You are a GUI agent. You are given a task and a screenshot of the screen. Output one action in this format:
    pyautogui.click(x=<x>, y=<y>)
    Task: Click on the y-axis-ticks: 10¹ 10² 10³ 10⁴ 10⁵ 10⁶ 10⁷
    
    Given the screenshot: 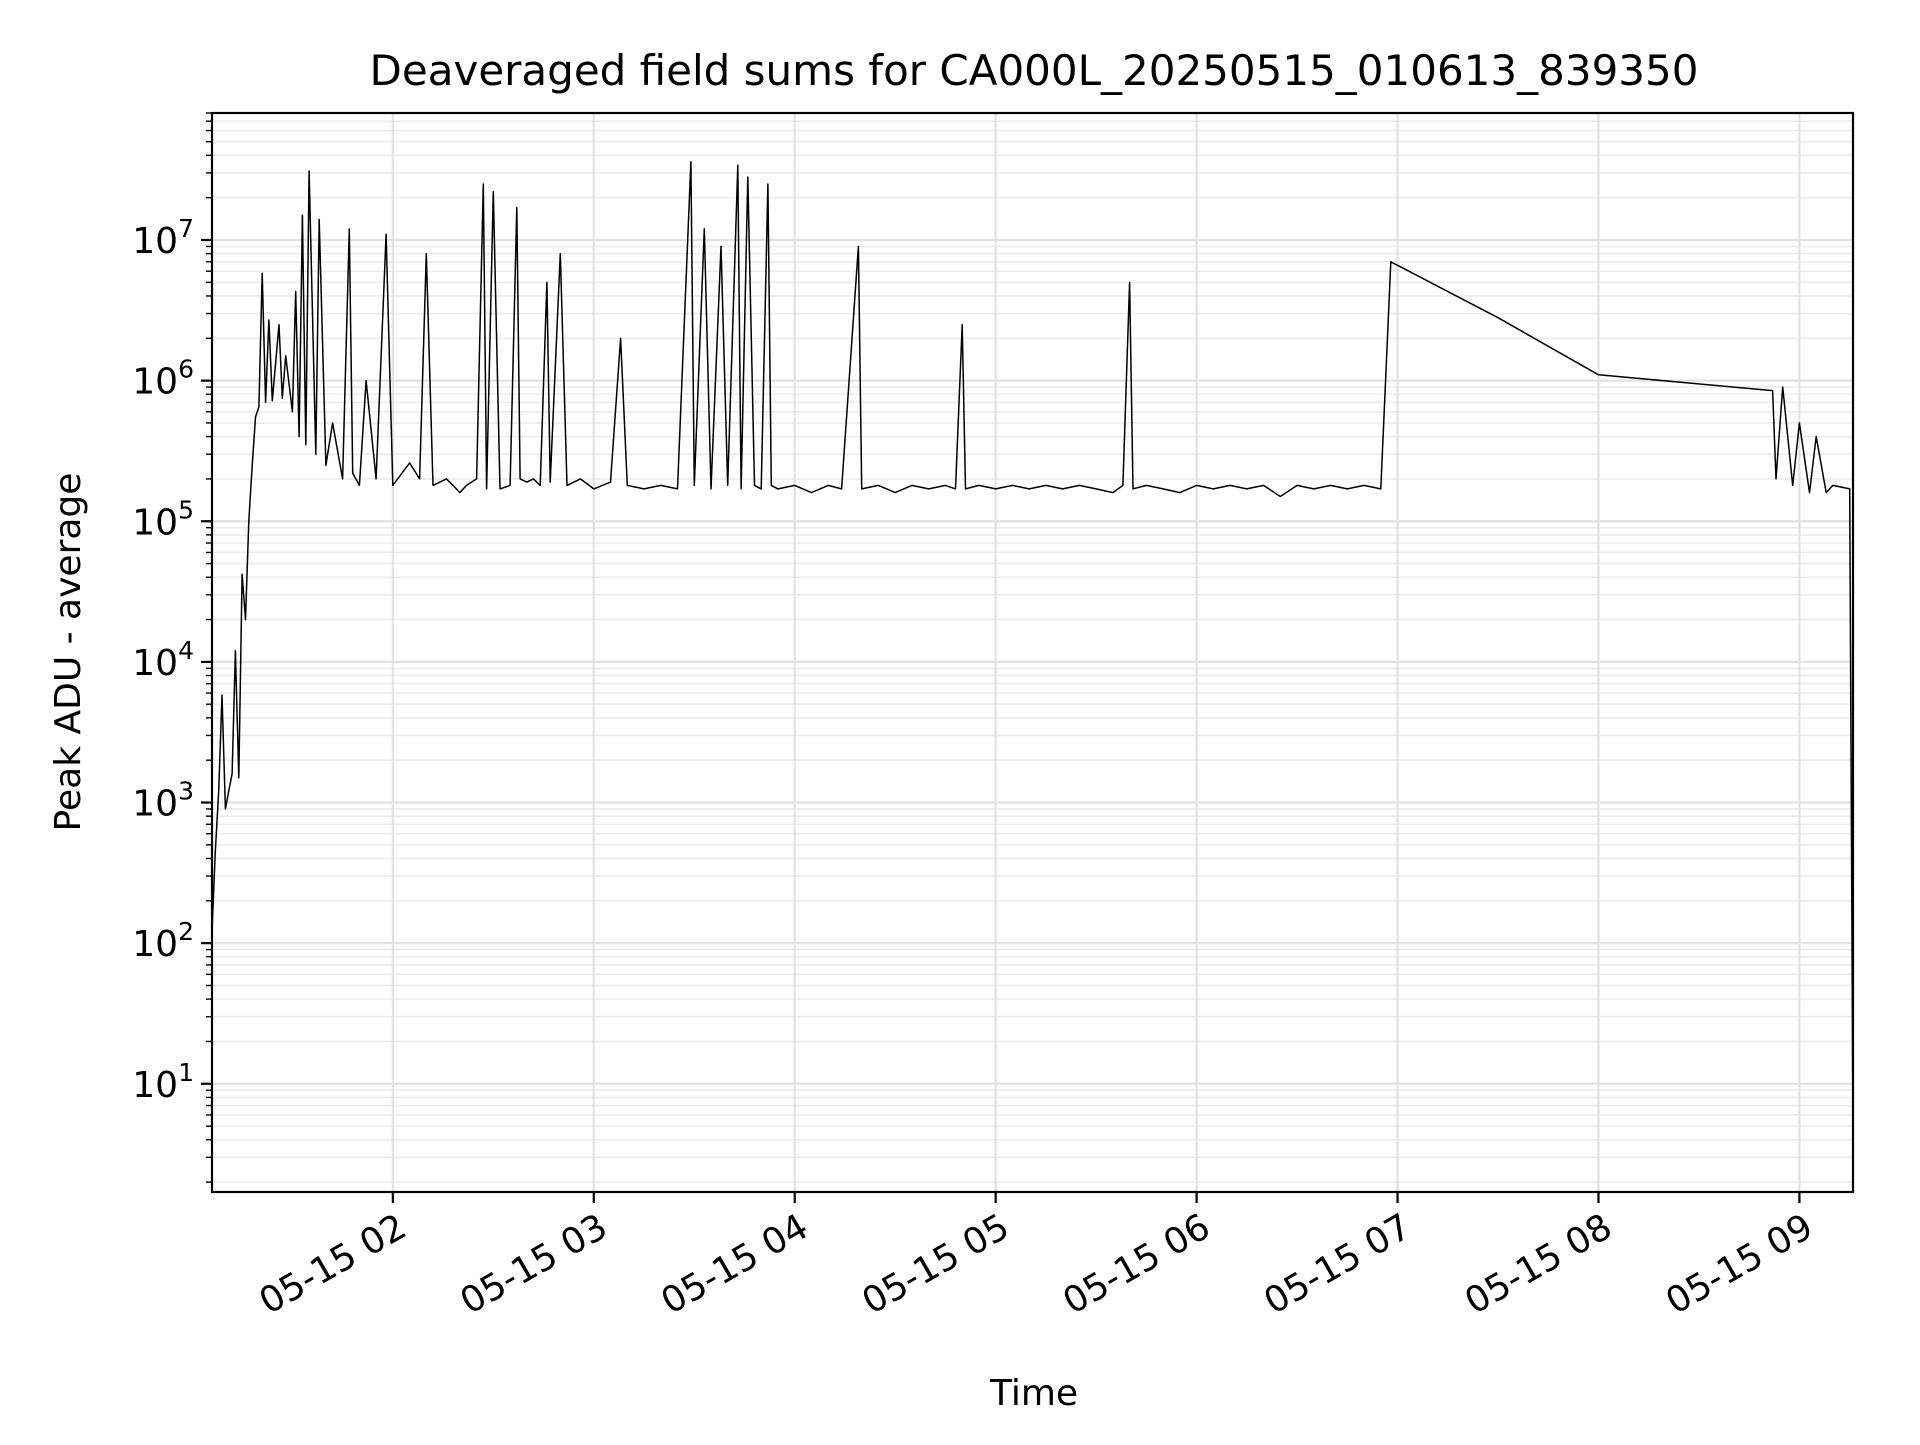 What is the action you would take?
    pyautogui.click(x=172, y=647)
    